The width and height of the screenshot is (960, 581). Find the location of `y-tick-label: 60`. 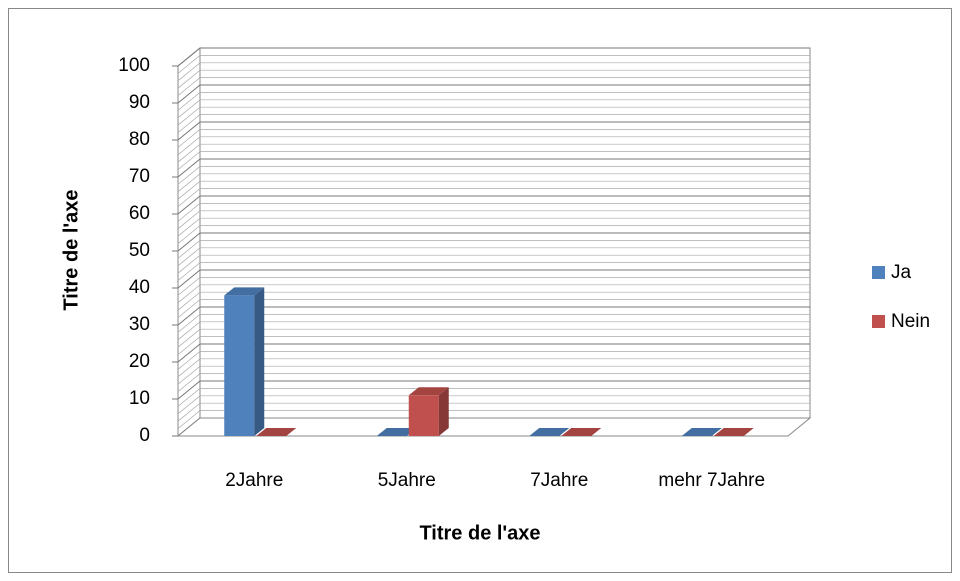

y-tick-label: 60 is located at coordinates (139, 213).